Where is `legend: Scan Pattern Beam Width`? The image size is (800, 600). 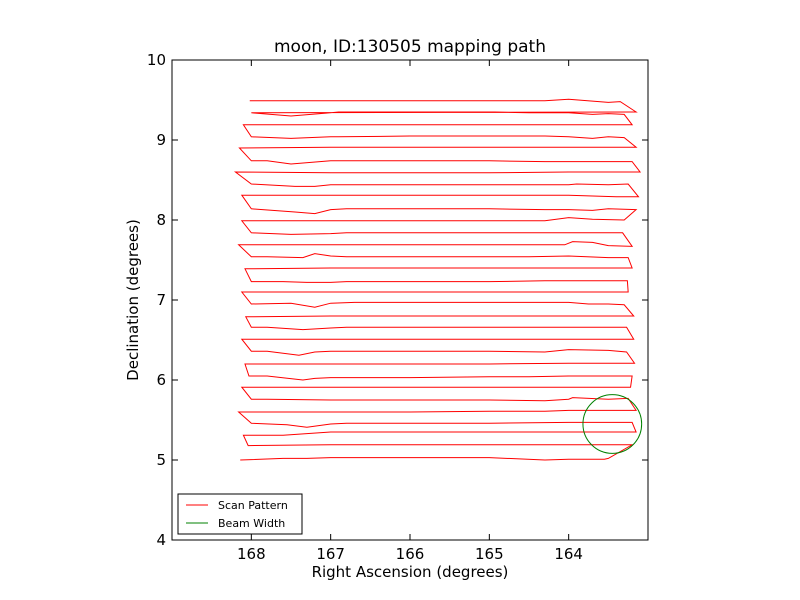
legend: Scan Pattern Beam Width is located at coordinates (240, 514).